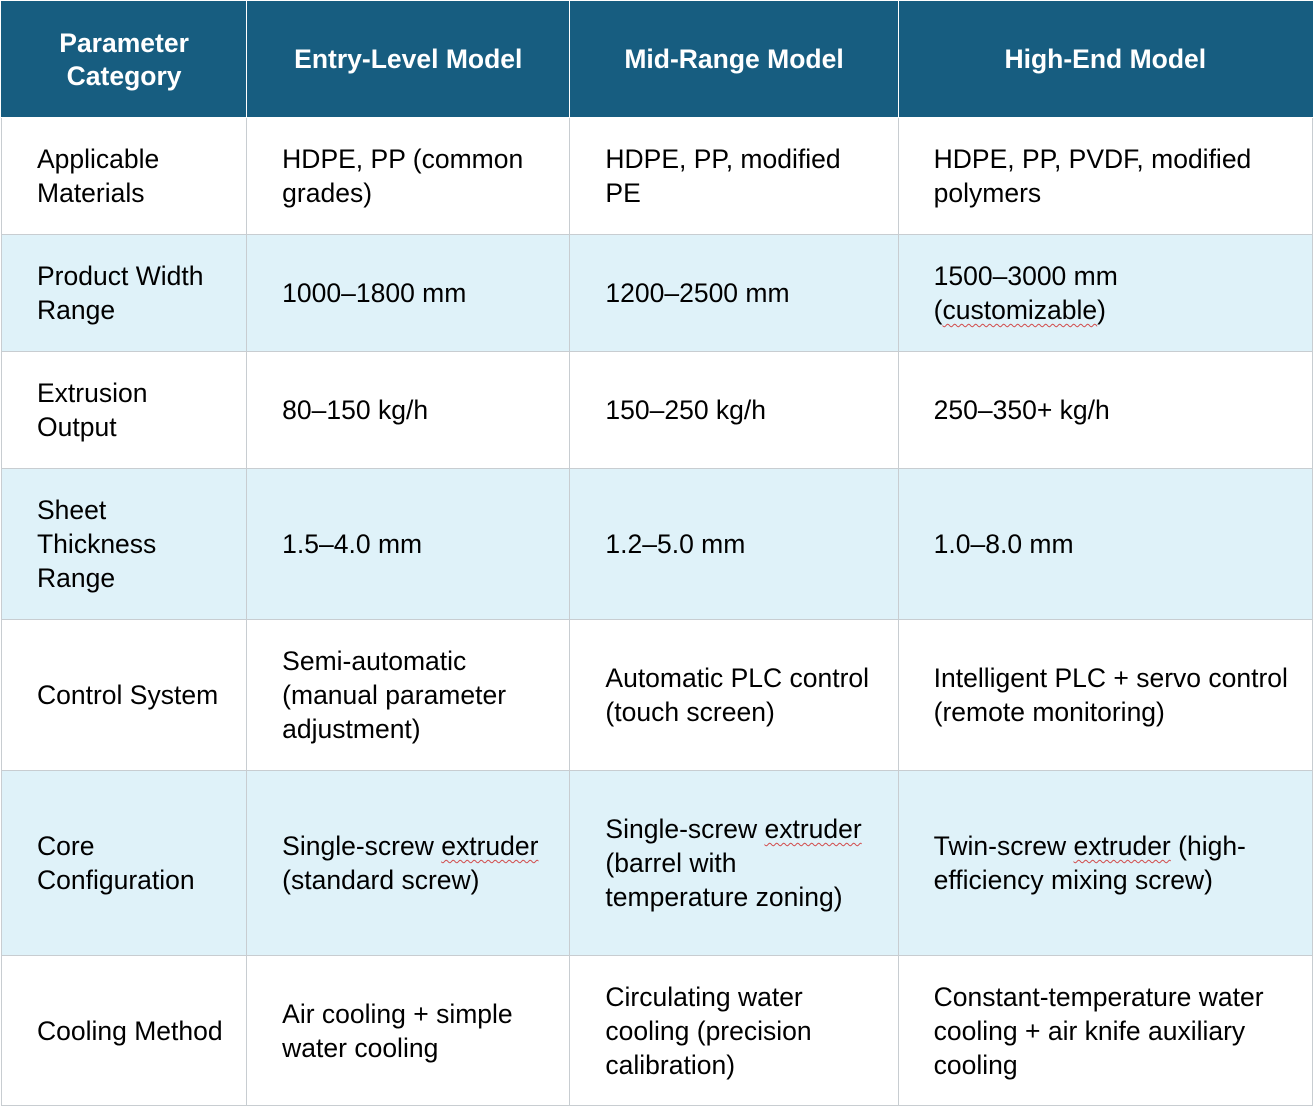 The height and width of the screenshot is (1108, 1314). What do you see at coordinates (1025, 293) in the screenshot?
I see `cell-text: 1500–3000 mm (` at bounding box center [1025, 293].